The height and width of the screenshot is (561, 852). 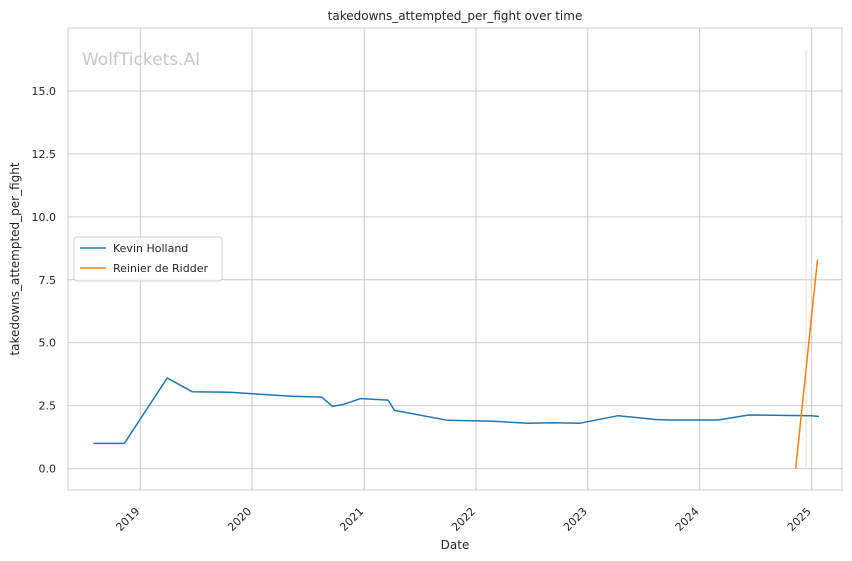 I want to click on legend-label-reinier-de-ridder: Reinier de Ridder, so click(x=160, y=268).